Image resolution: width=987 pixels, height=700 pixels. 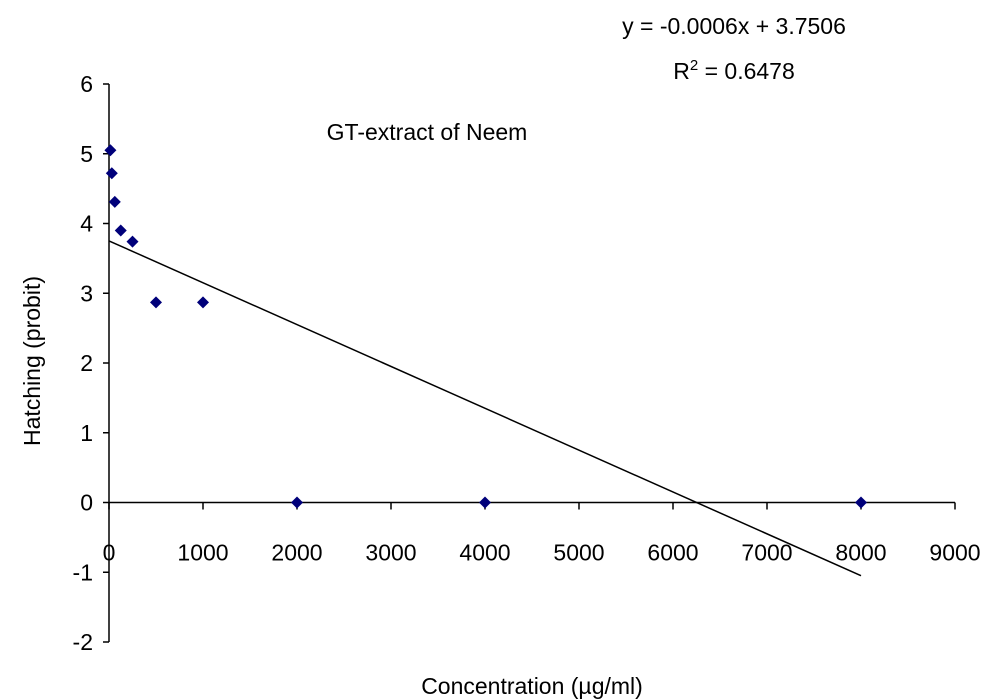 What do you see at coordinates (766, 553) in the screenshot?
I see `x-tick-label: 7000` at bounding box center [766, 553].